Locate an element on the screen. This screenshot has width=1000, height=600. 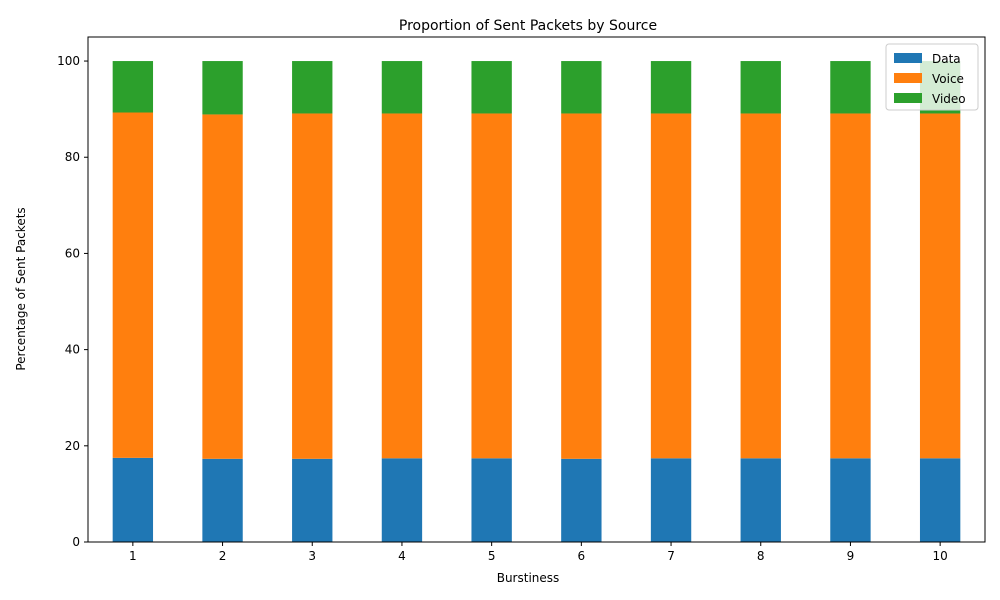
y-tick-label: 40 is located at coordinates (72, 350).